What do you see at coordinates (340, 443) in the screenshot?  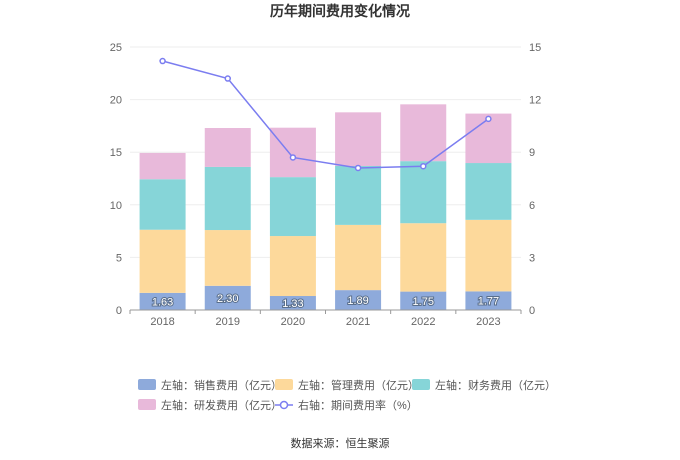 I see `source-text: 数据来源：恒生聚源` at bounding box center [340, 443].